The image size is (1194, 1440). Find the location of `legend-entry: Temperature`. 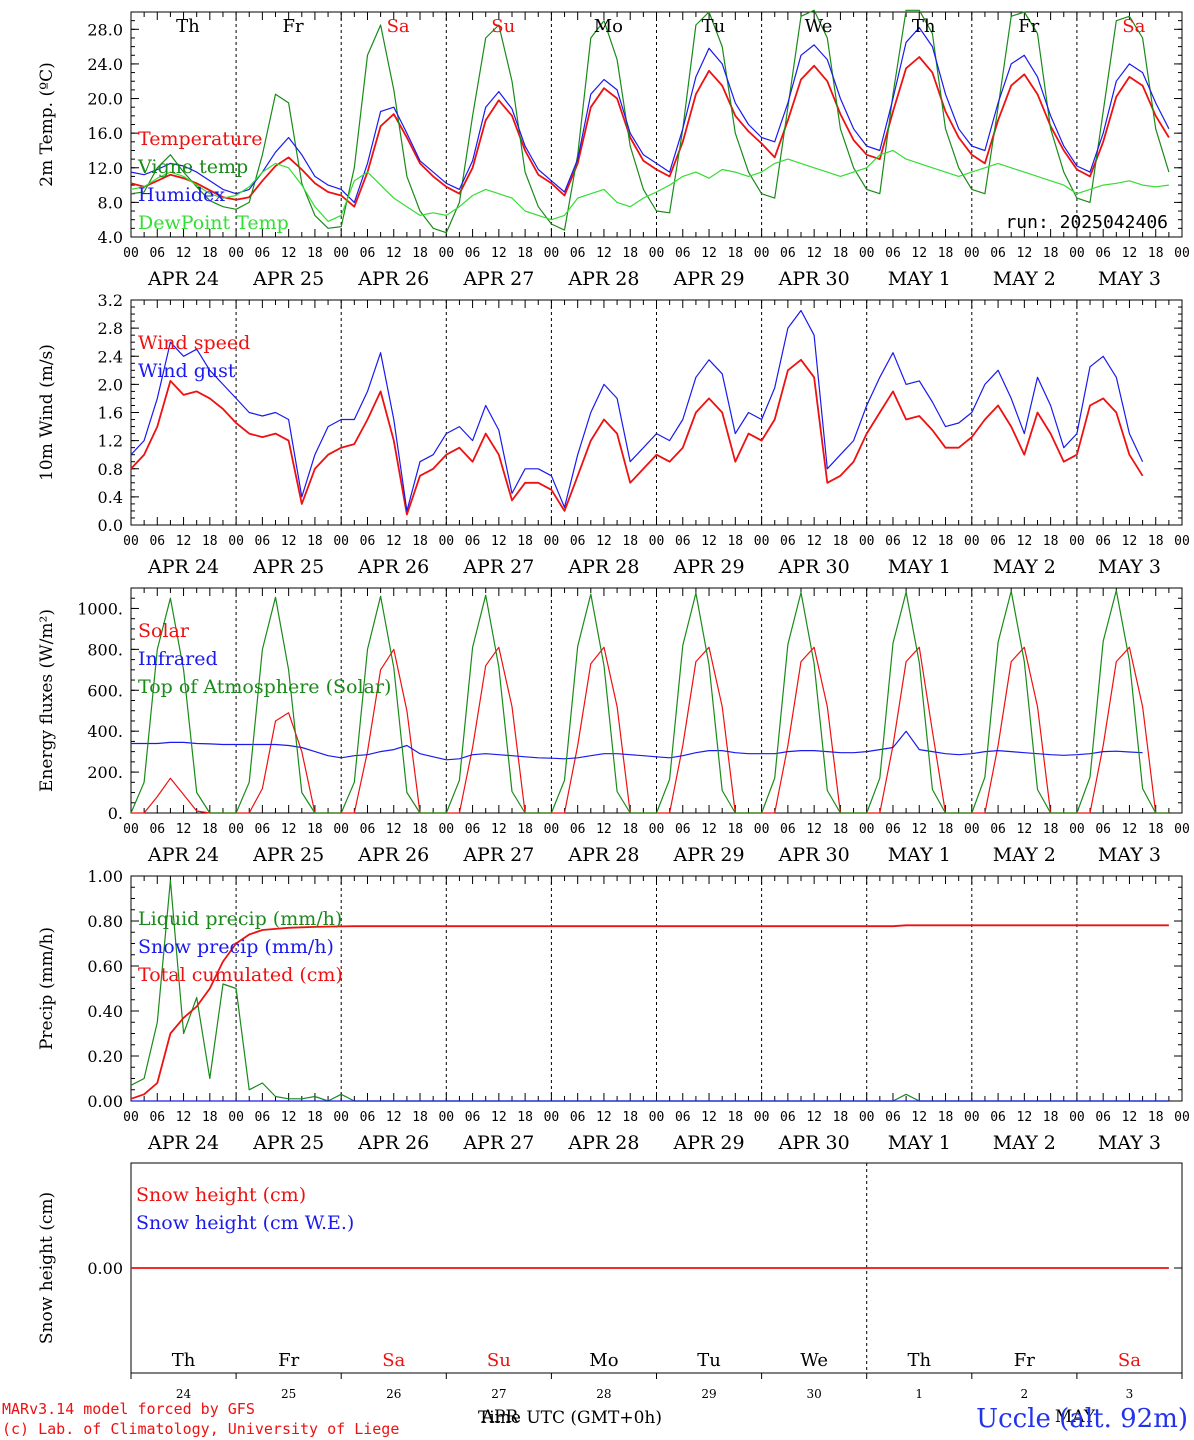

legend-entry: Temperature is located at coordinates (200, 139).